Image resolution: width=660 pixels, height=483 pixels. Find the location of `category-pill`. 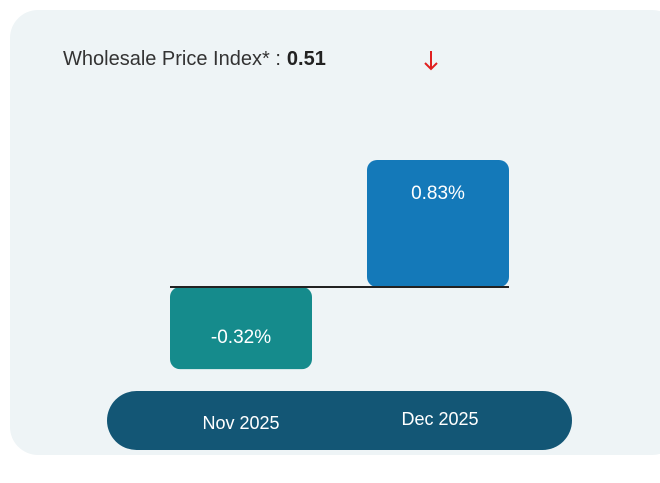

category-pill is located at coordinates (339, 420).